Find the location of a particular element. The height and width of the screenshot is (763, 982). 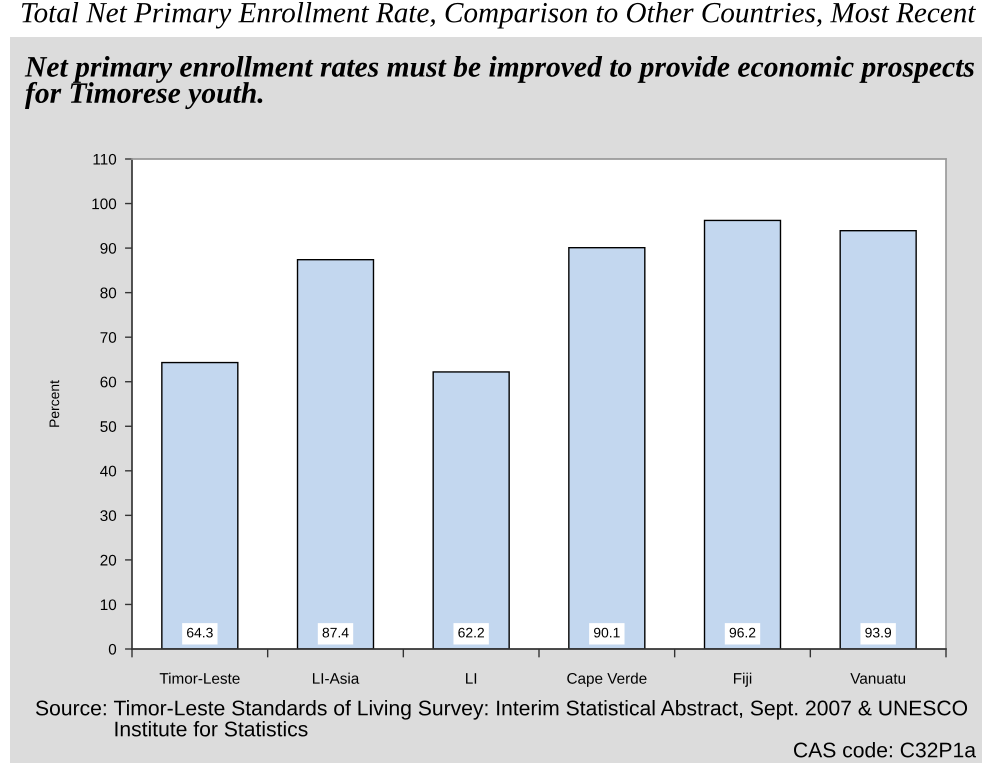

y-tick-label: 50 is located at coordinates (108, 426).